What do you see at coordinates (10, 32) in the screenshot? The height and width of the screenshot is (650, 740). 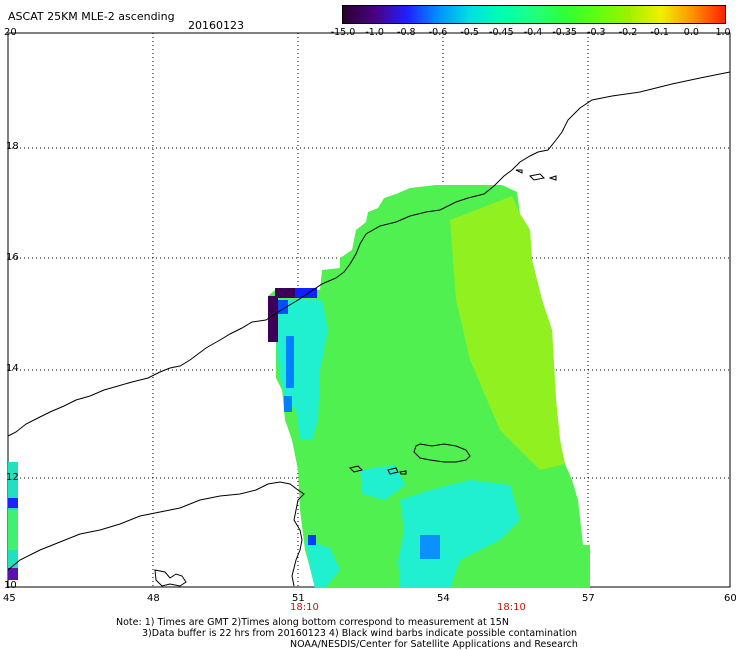 I see `lat-label-20: 20` at bounding box center [10, 32].